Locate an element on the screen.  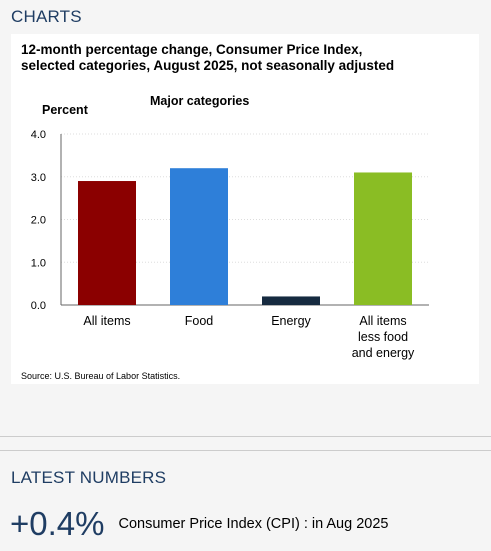
charts-heading: CHARTS is located at coordinates (46, 16).